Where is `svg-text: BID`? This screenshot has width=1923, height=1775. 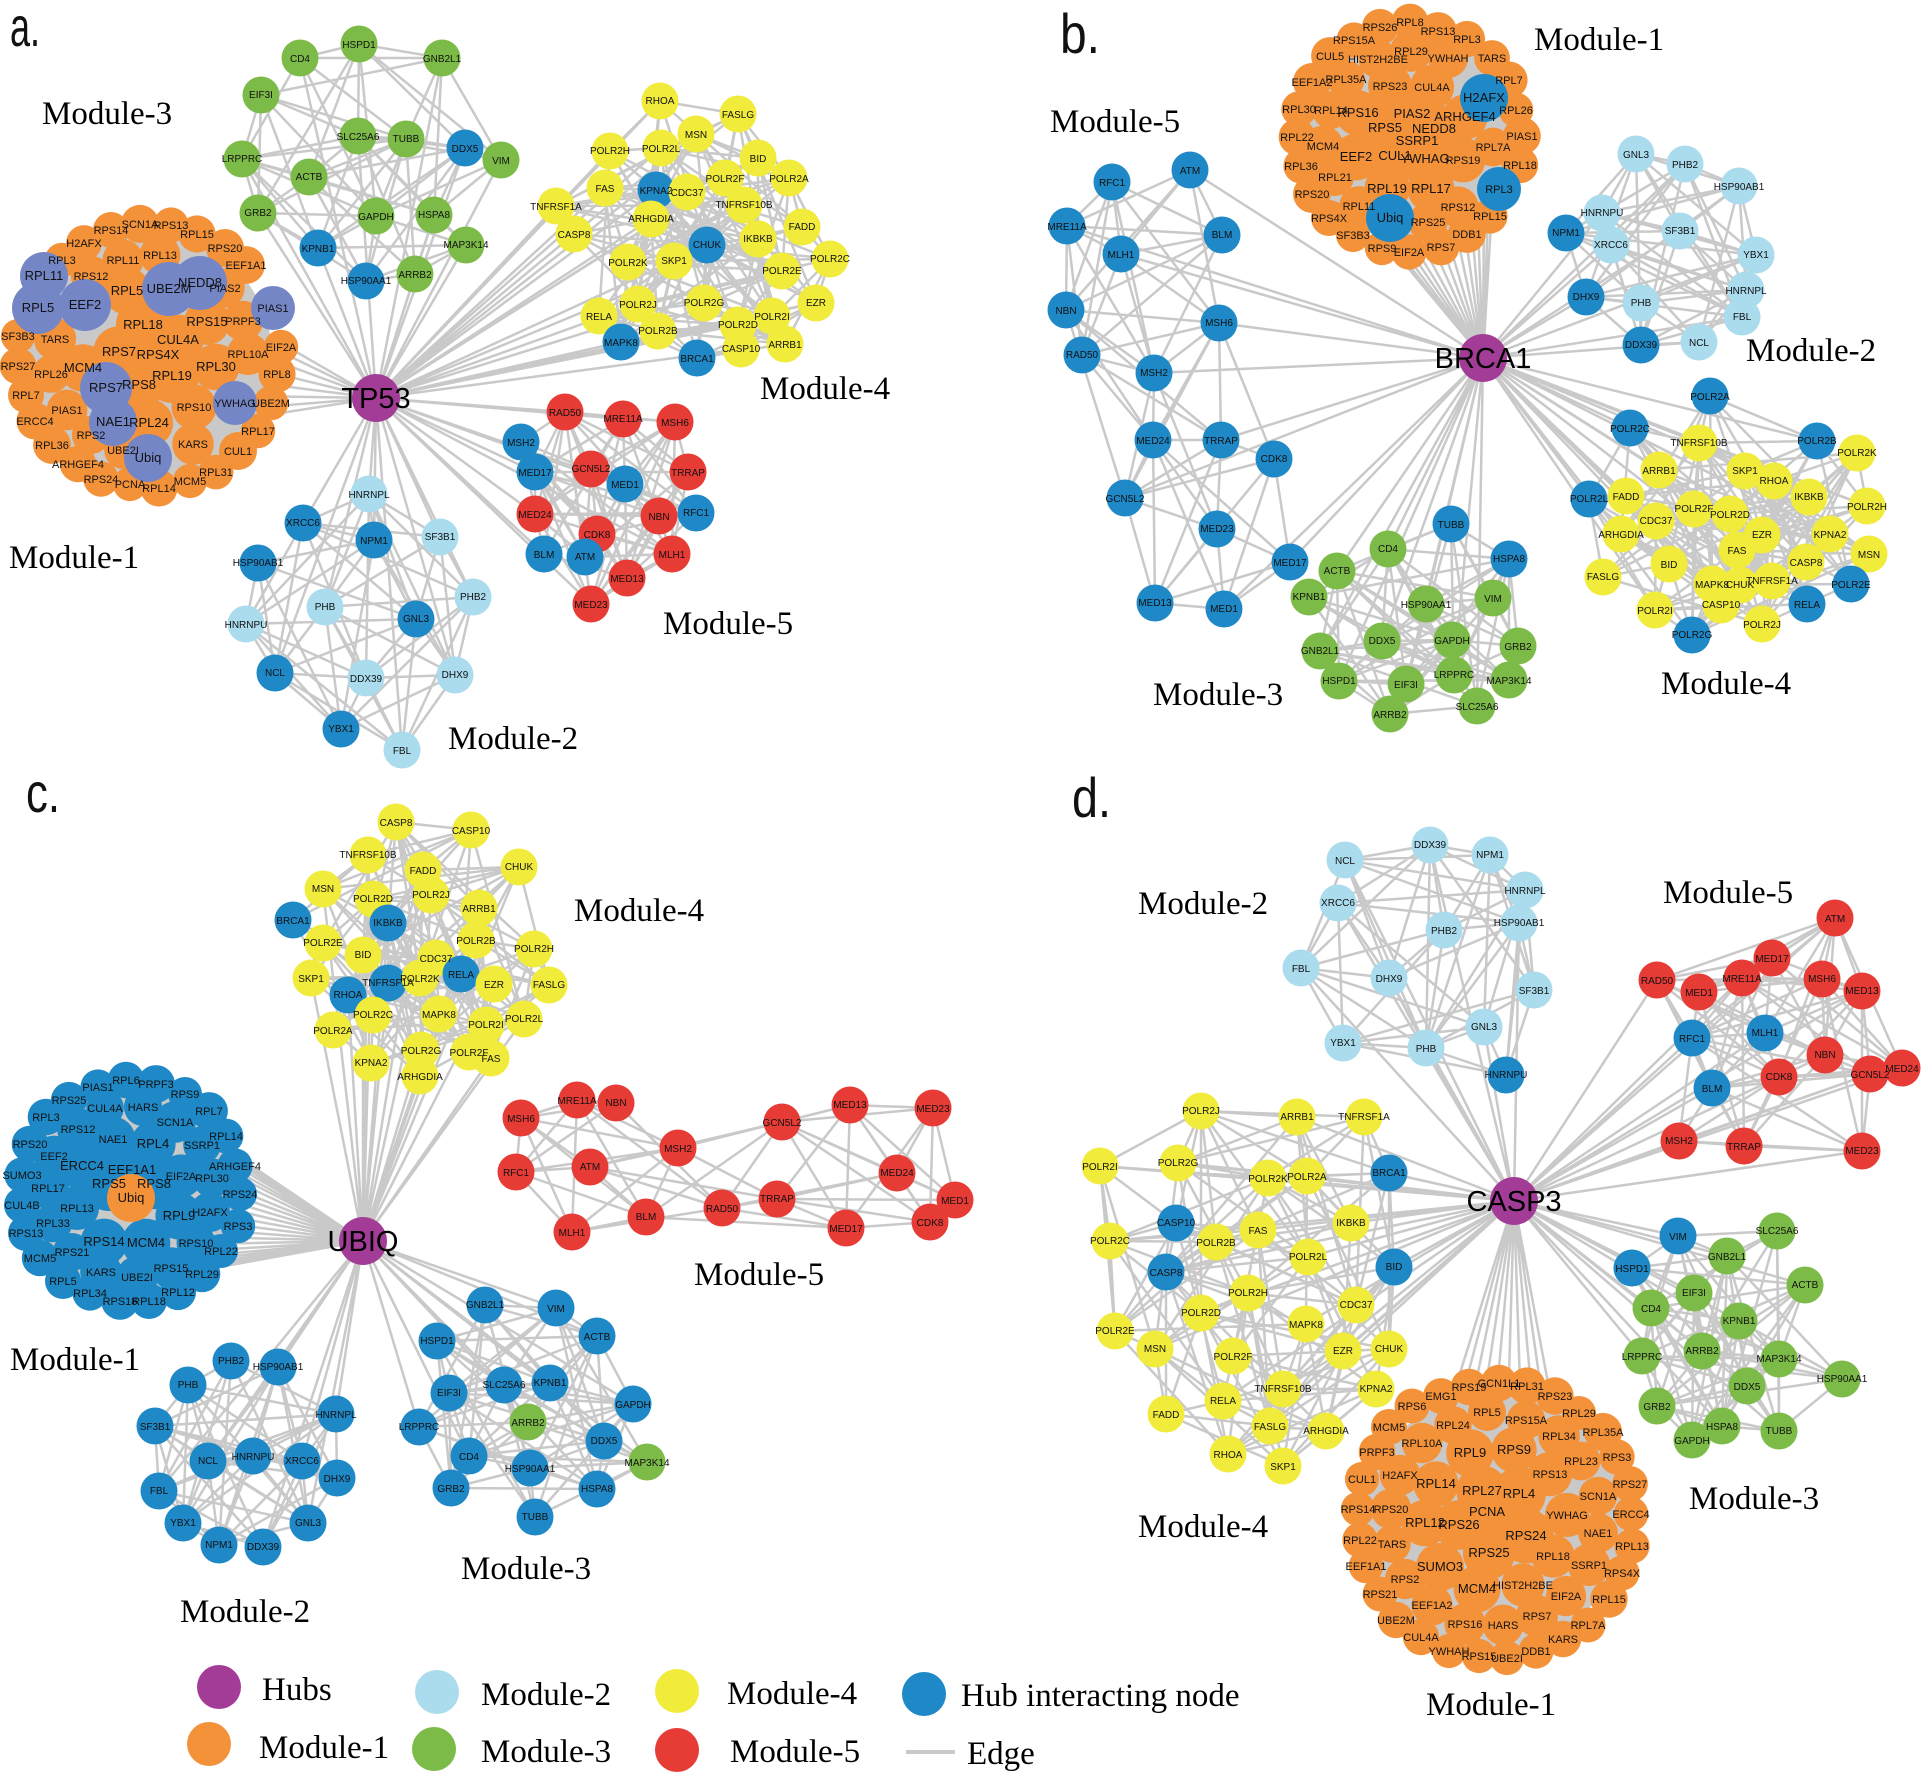 svg-text: BID is located at coordinates (1394, 1267).